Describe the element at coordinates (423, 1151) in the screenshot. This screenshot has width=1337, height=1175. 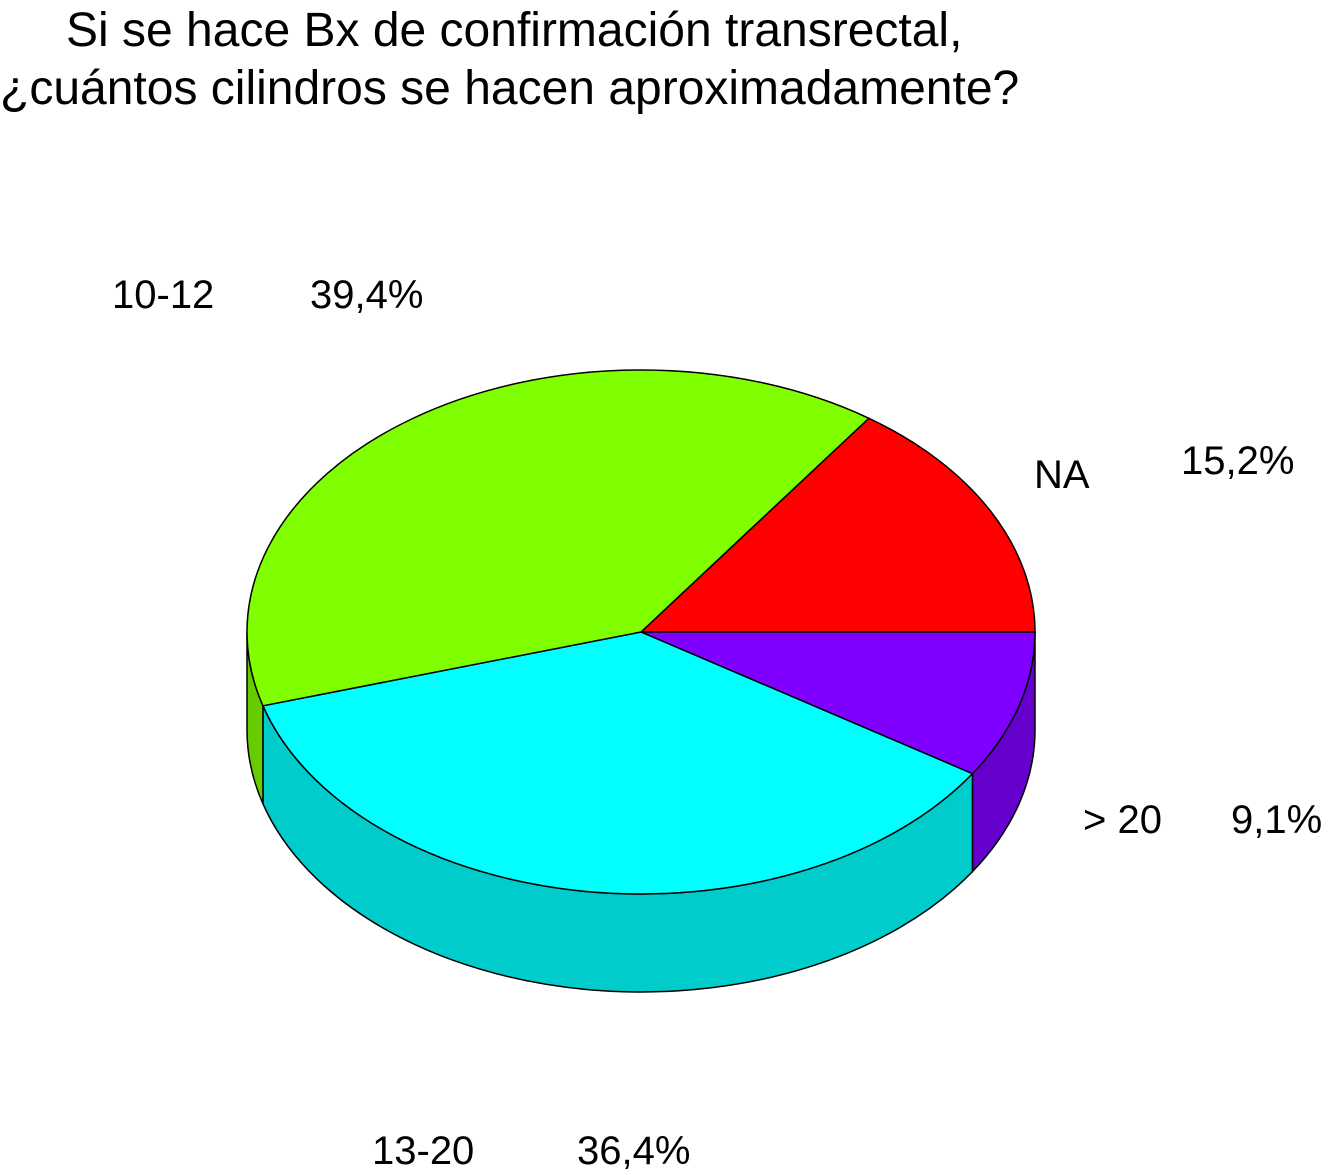
I see `slice-label-13-20: 13-20` at that location.